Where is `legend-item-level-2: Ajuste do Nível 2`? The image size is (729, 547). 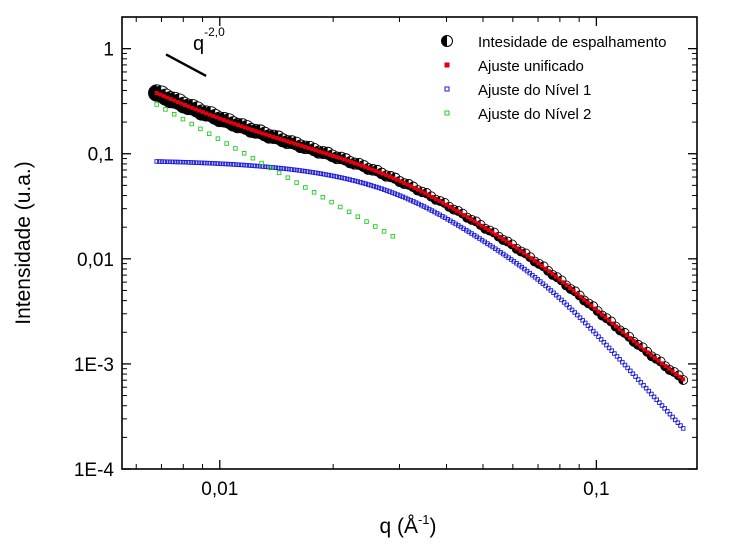 legend-item-level-2: Ajuste do Nível 2 is located at coordinates (517, 114).